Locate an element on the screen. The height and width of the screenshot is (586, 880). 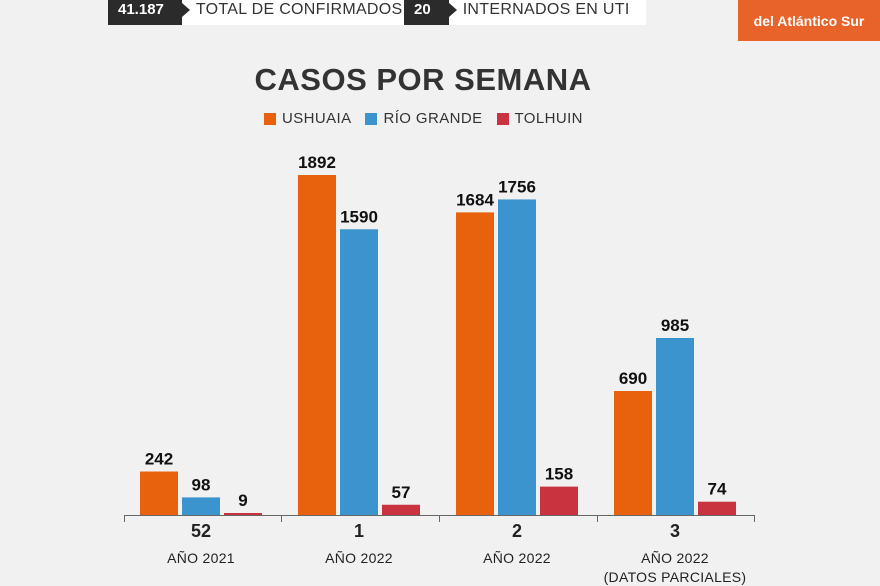
data-label-tolhuin-1: 57 is located at coordinates (401, 492).